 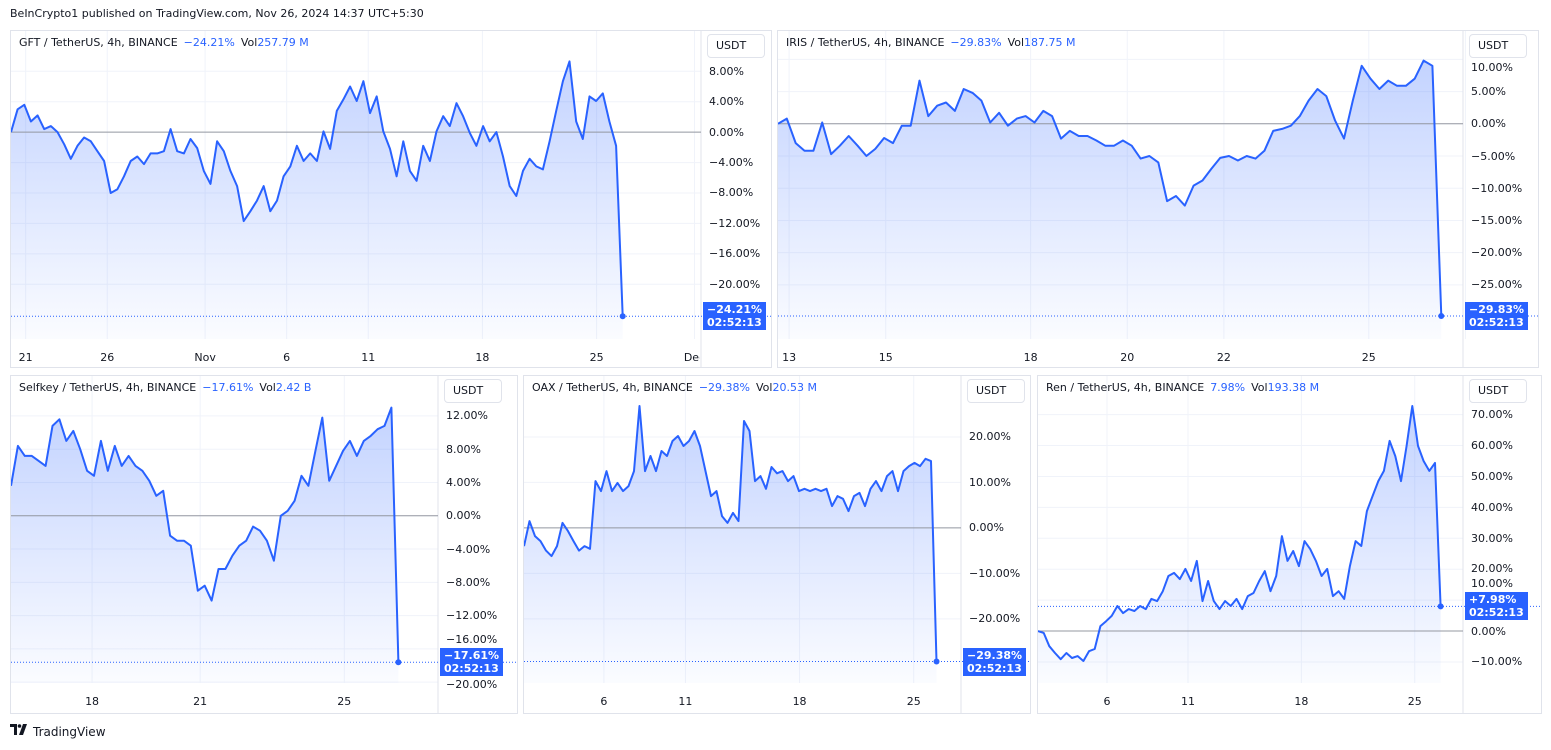 I want to click on volume-value: 193.38 M, so click(x=1293, y=387).